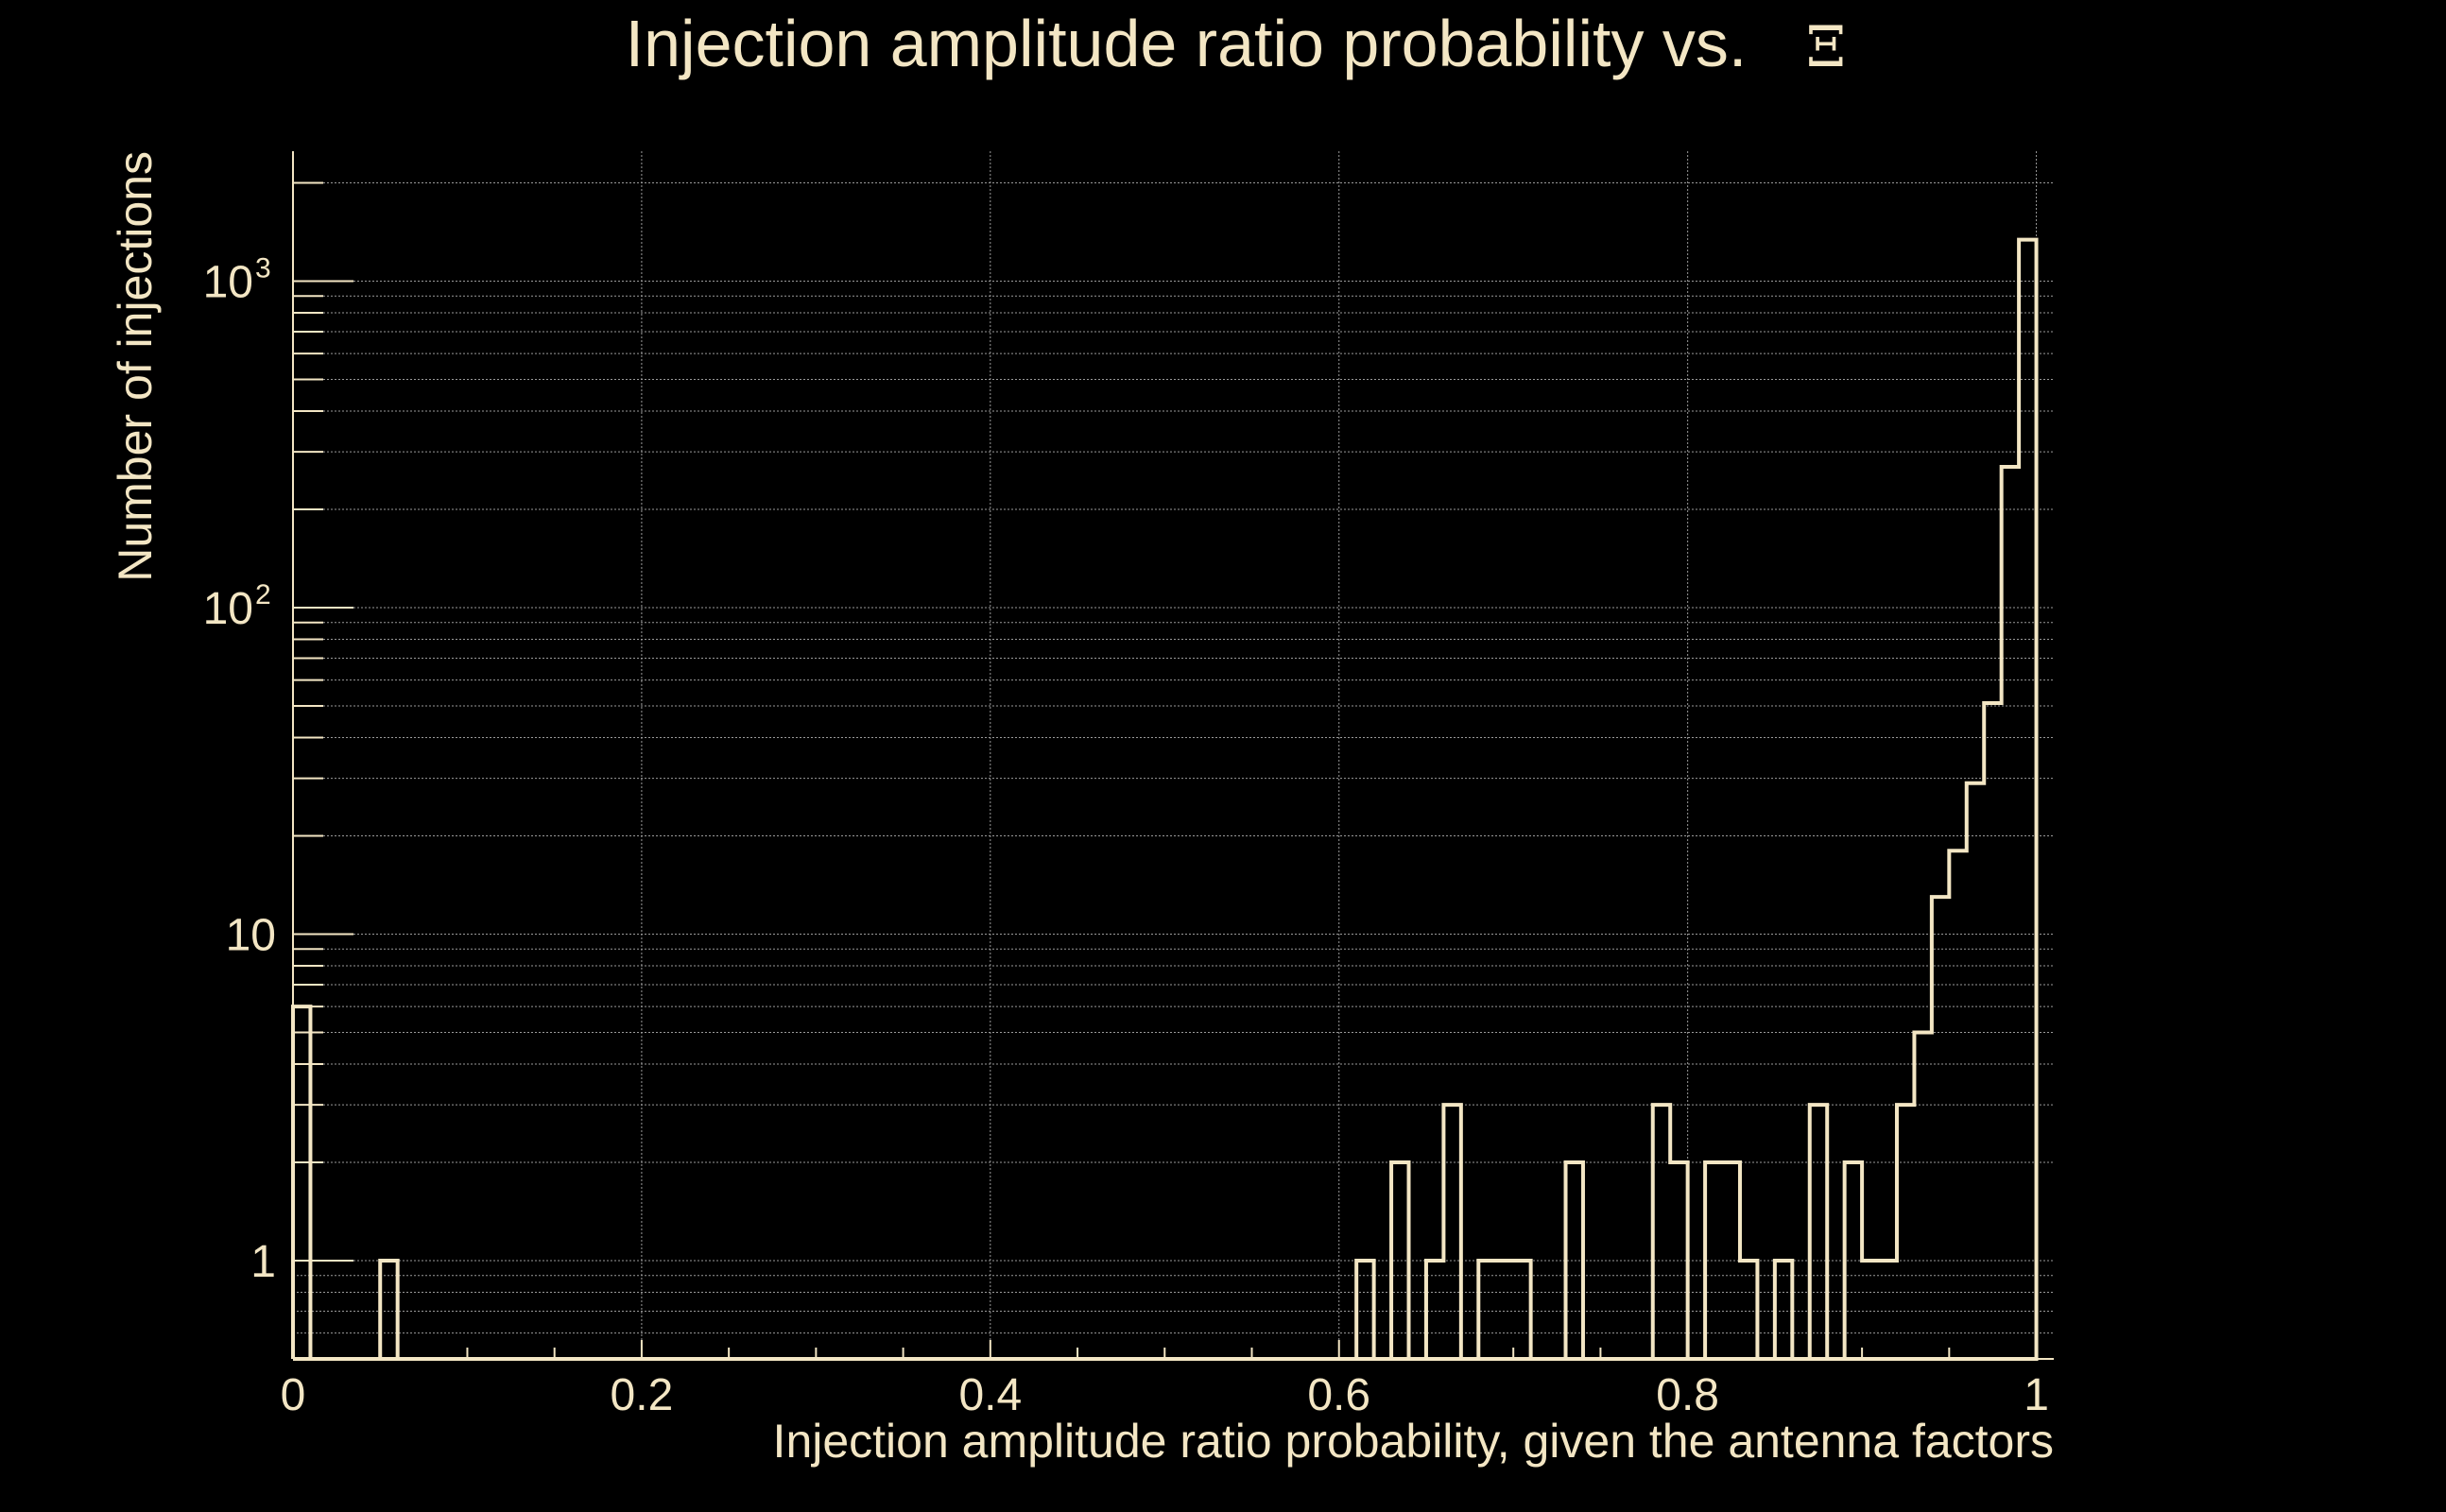 This screenshot has width=2446, height=1512. I want to click on x-tick-label: 0.8, so click(1688, 1395).